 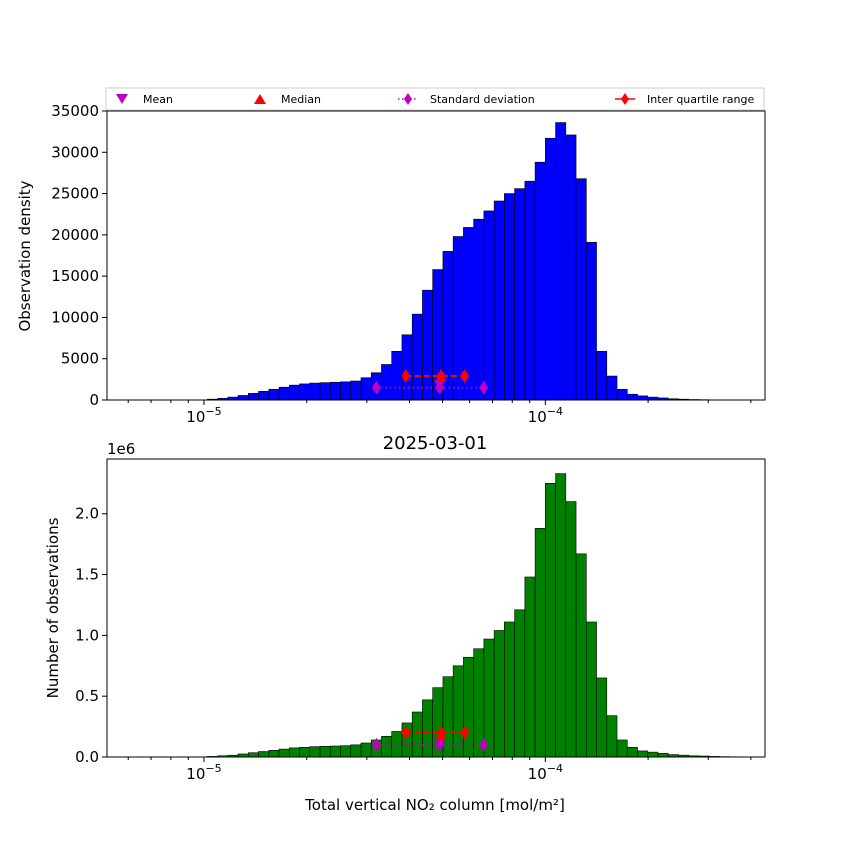 What do you see at coordinates (684, 99) in the screenshot?
I see `legend-entry-inter-quartile-range: Inter quartile range` at bounding box center [684, 99].